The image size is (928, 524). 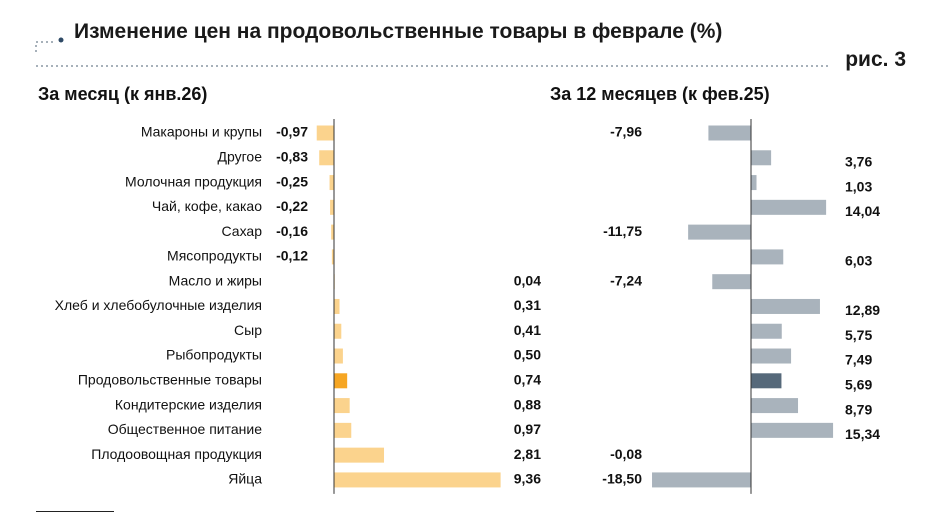 What do you see at coordinates (193, 181) in the screenshot?
I see `category-label: Молочная продукция` at bounding box center [193, 181].